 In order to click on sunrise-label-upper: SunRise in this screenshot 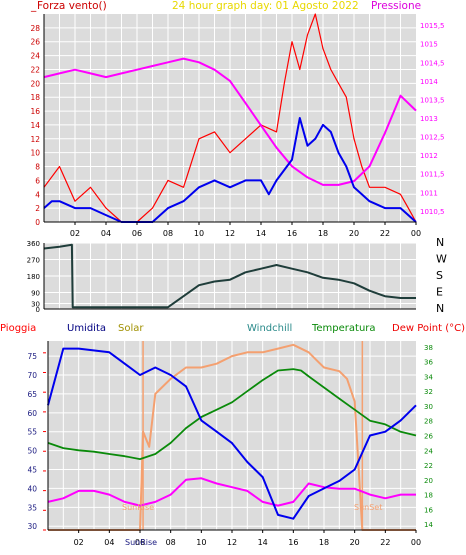, I will do `click(138, 507)`.